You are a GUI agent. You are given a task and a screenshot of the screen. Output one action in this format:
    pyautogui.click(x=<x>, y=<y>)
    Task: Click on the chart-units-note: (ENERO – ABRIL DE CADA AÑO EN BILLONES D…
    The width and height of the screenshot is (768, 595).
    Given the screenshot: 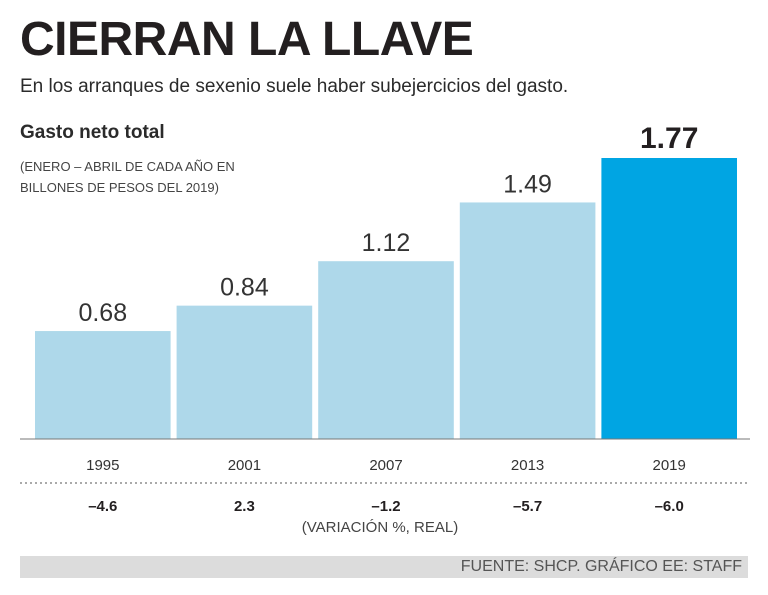 What is the action you would take?
    pyautogui.click(x=127, y=177)
    